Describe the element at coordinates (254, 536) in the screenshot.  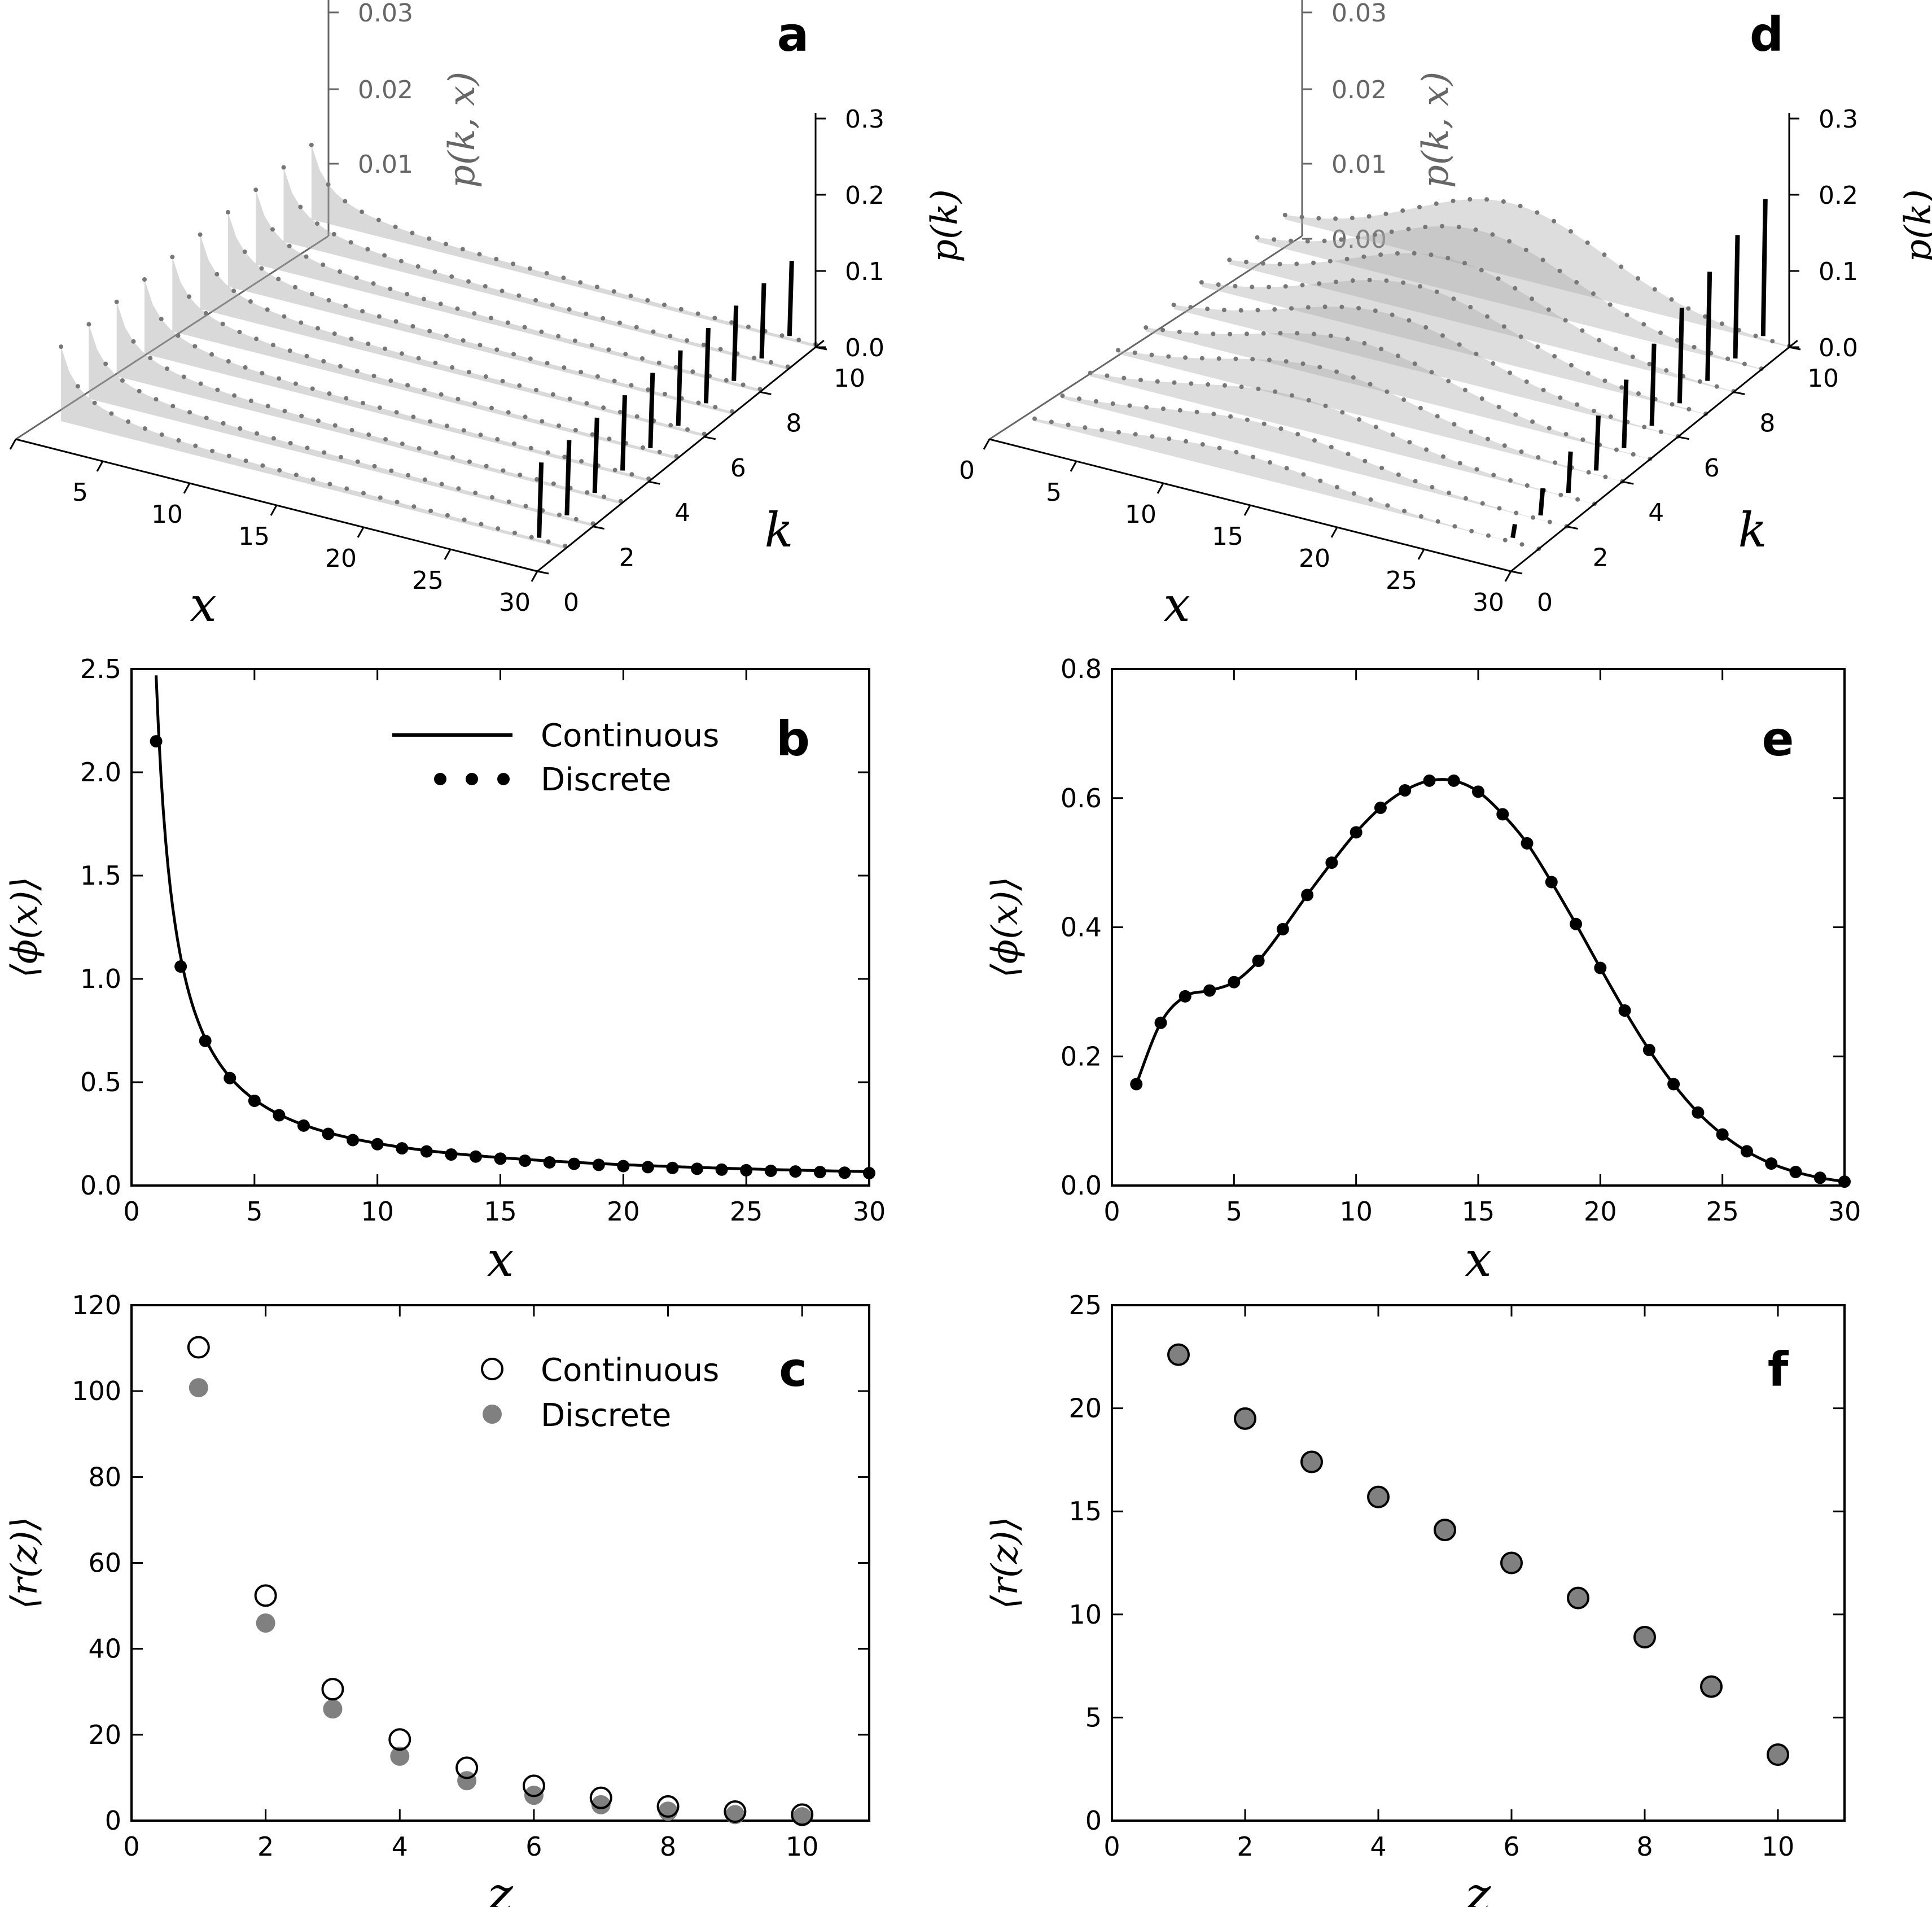
I see `xtick-label: 15` at that location.